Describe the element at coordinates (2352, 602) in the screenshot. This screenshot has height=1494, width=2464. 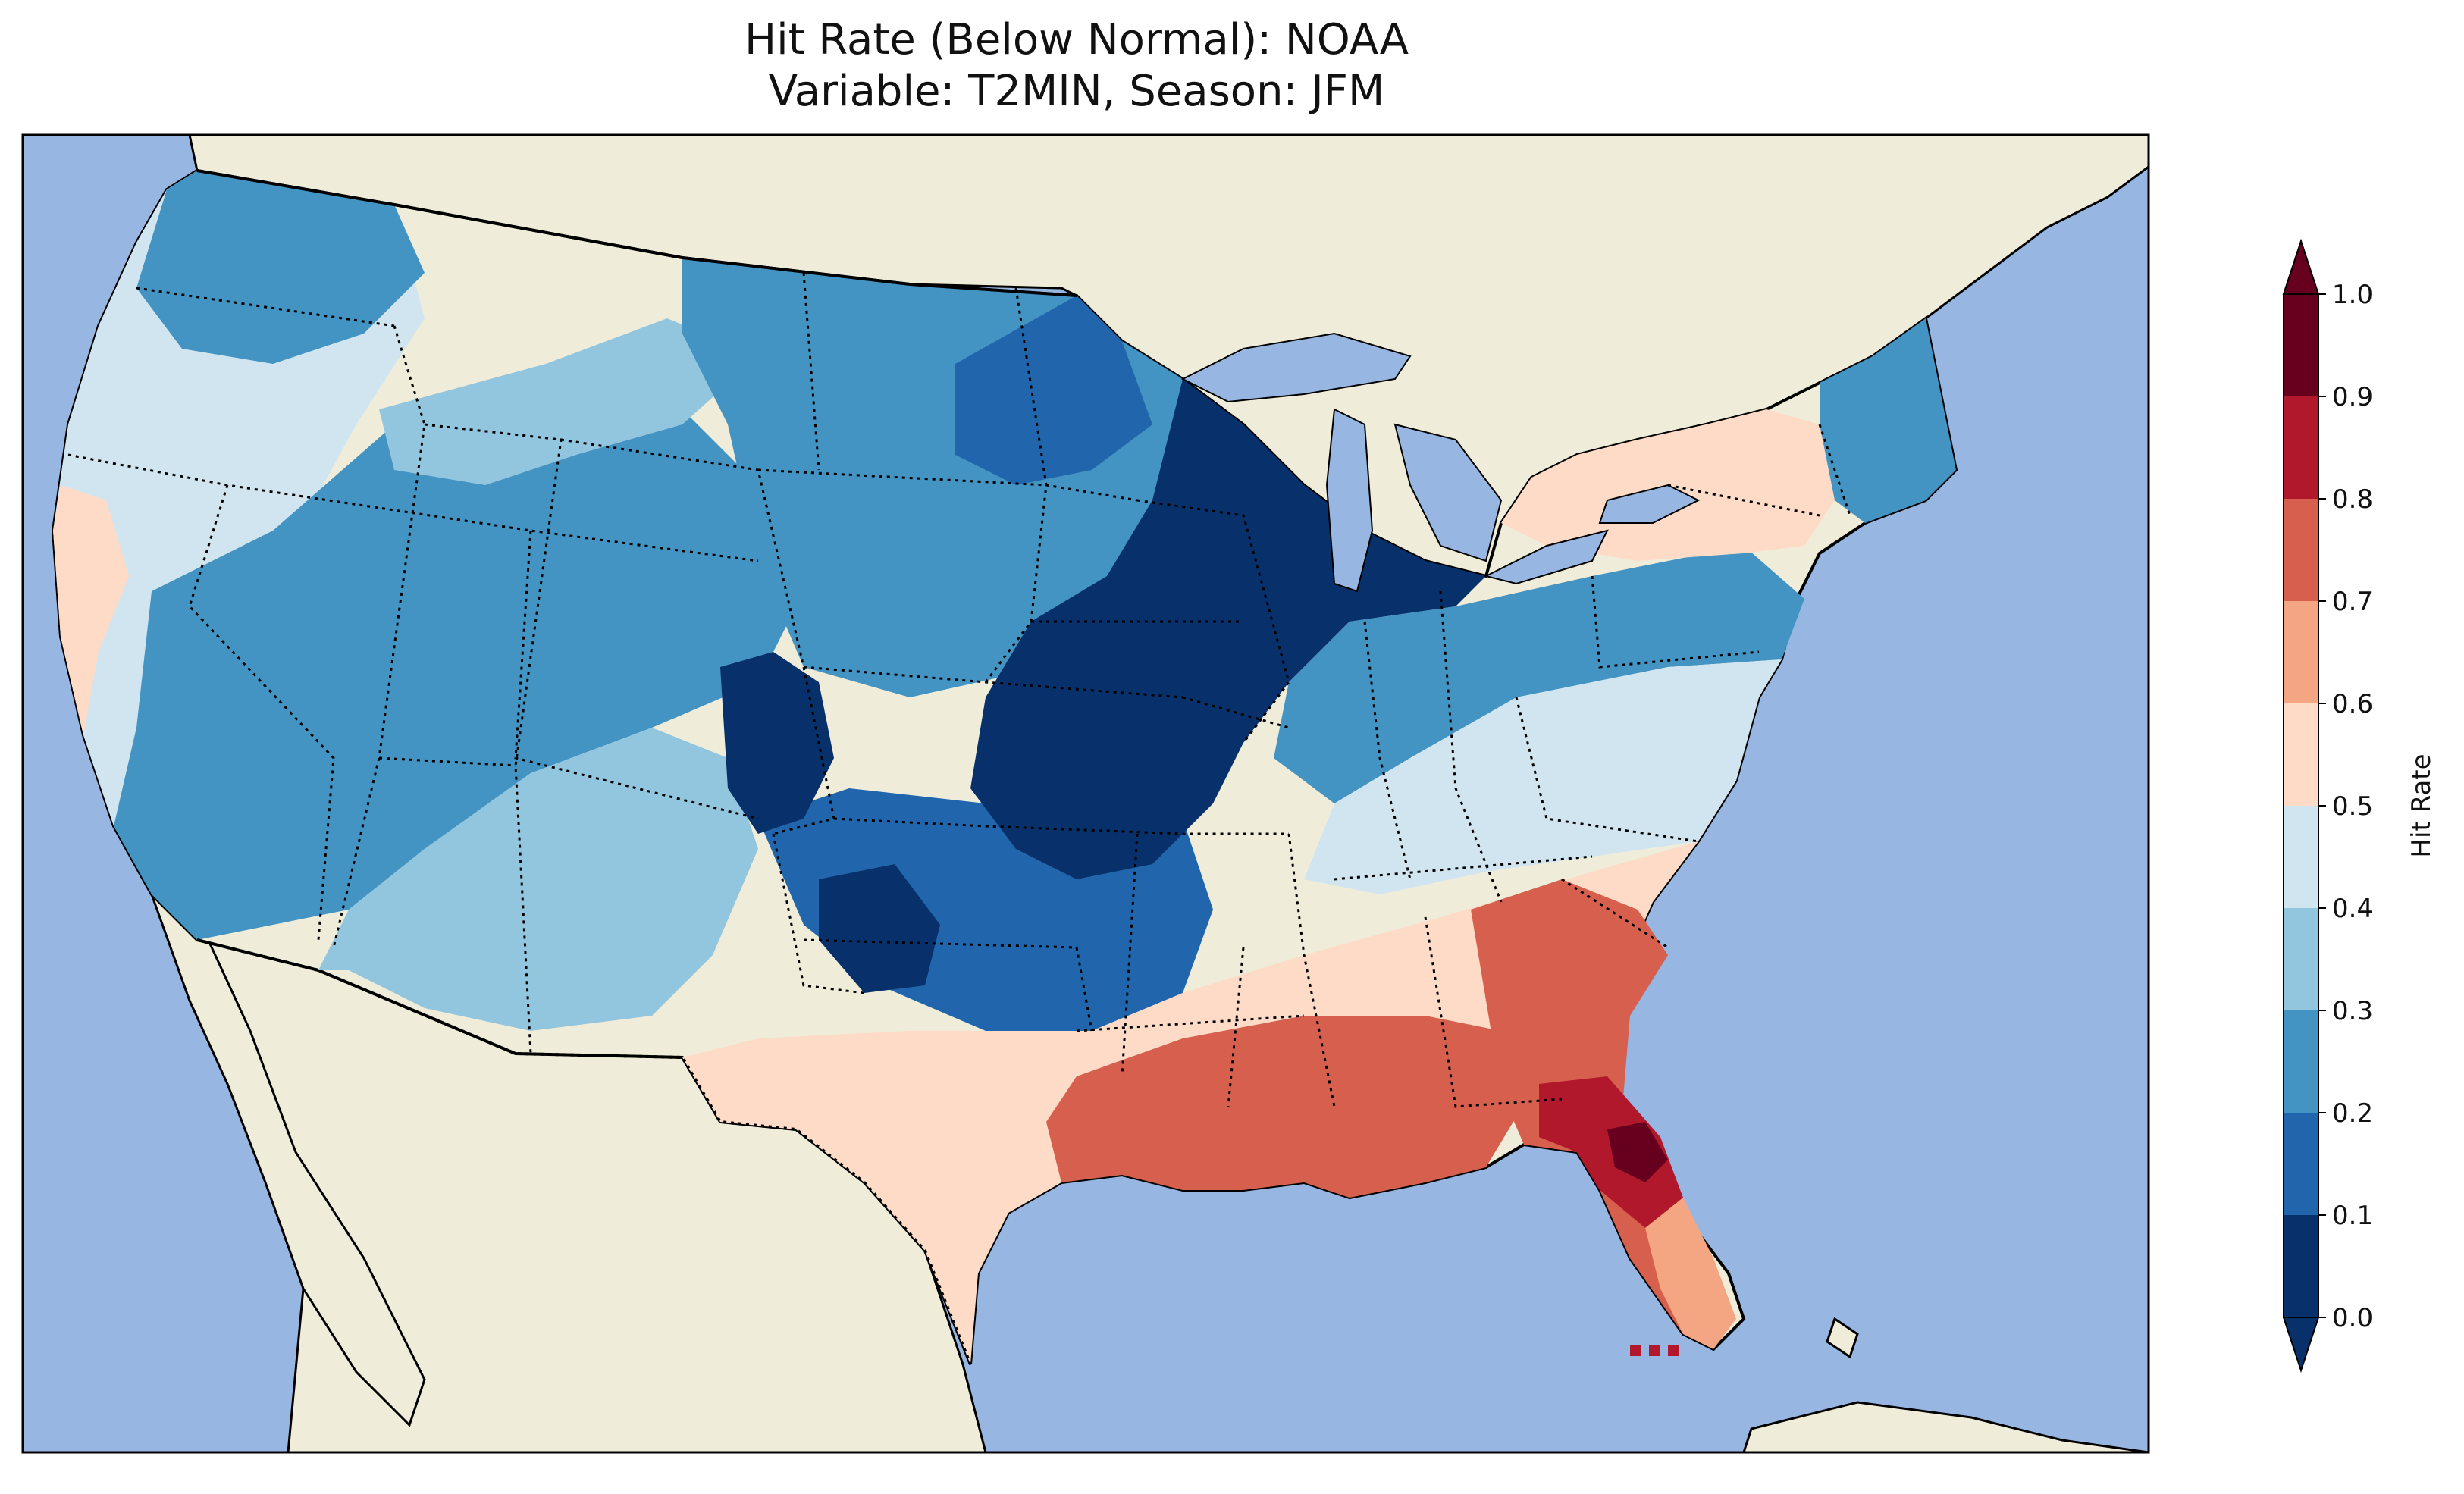
I see `colorbar-tick-label: 0.7` at that location.